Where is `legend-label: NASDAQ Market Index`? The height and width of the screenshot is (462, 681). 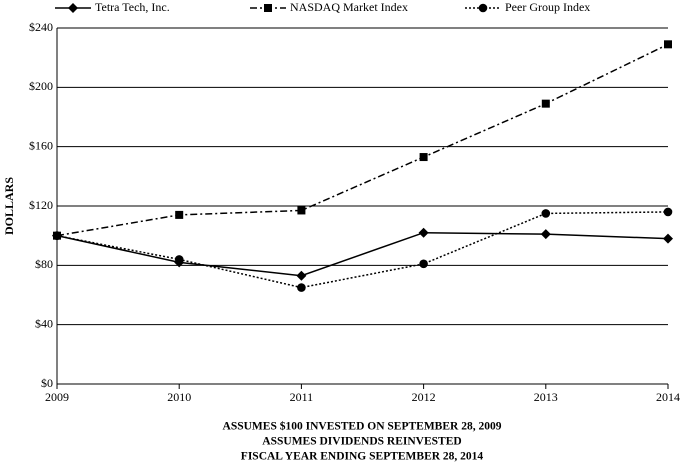
legend-label: NASDAQ Market Index is located at coordinates (349, 7).